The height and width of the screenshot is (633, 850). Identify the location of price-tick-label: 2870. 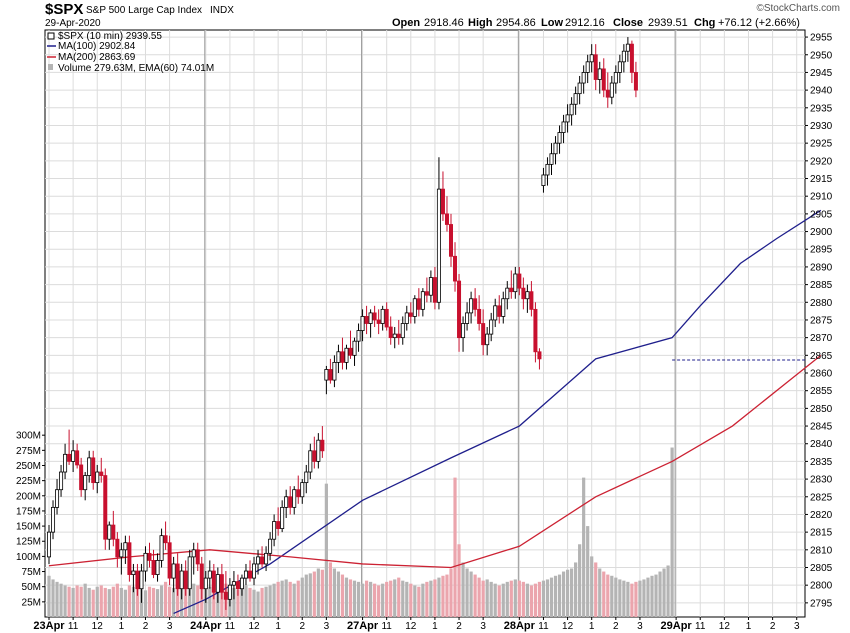
(821, 338).